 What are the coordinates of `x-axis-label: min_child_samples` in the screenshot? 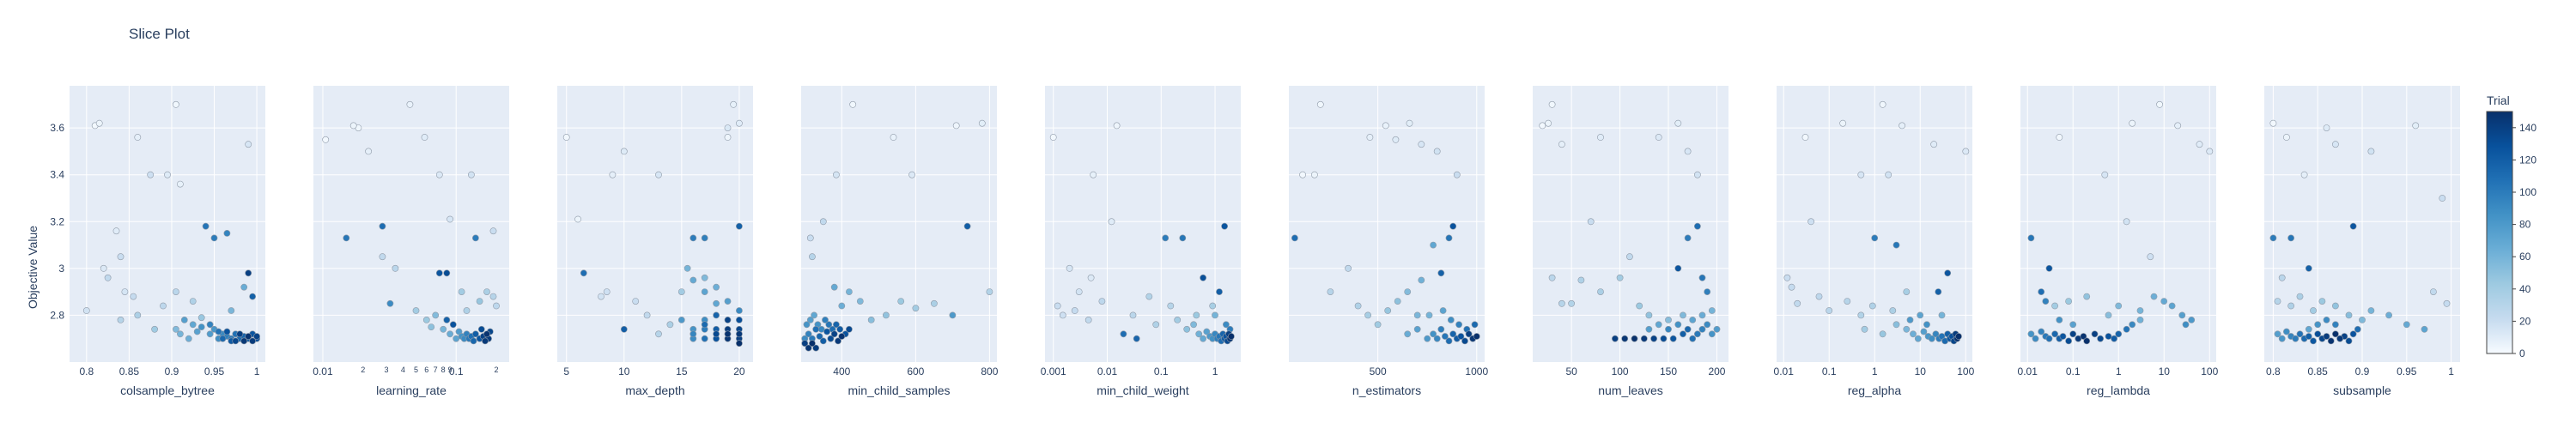 It's located at (899, 390).